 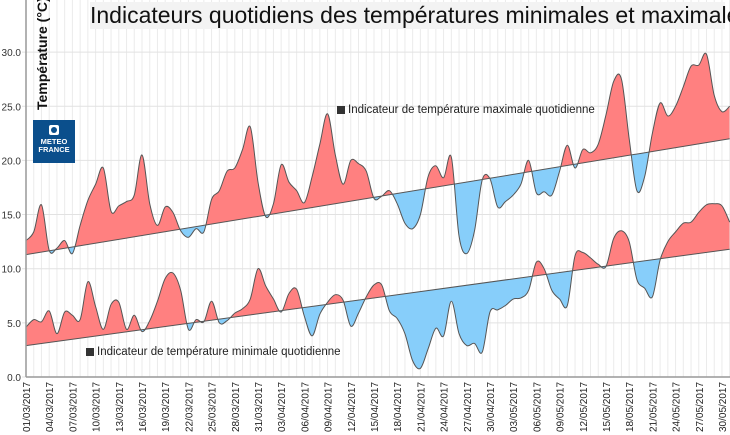 What do you see at coordinates (12, 216) in the screenshot?
I see `y-tick-label: 15.0` at bounding box center [12, 216].